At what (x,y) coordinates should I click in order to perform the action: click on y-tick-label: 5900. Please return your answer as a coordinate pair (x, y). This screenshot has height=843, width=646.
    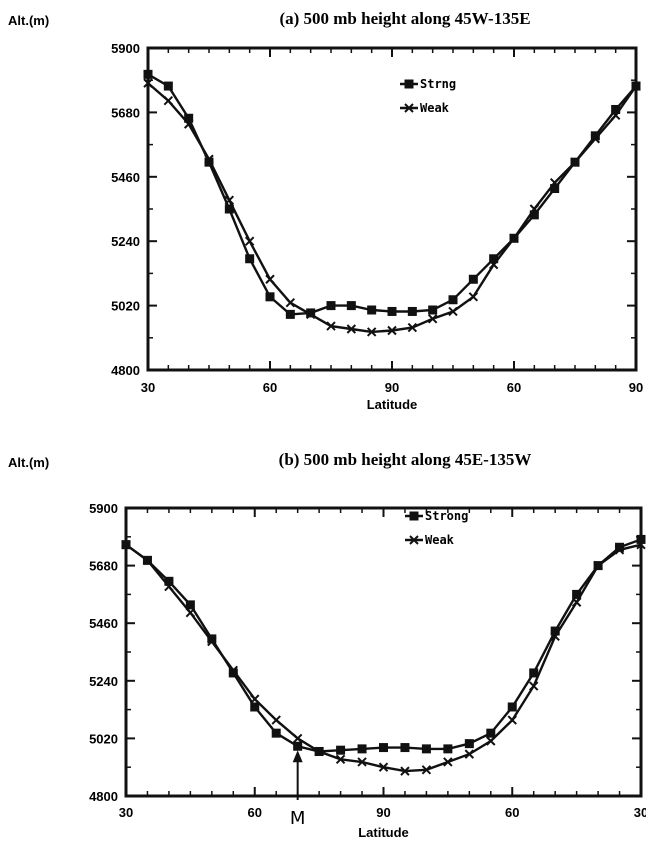
    Looking at the image, I should click on (125, 48).